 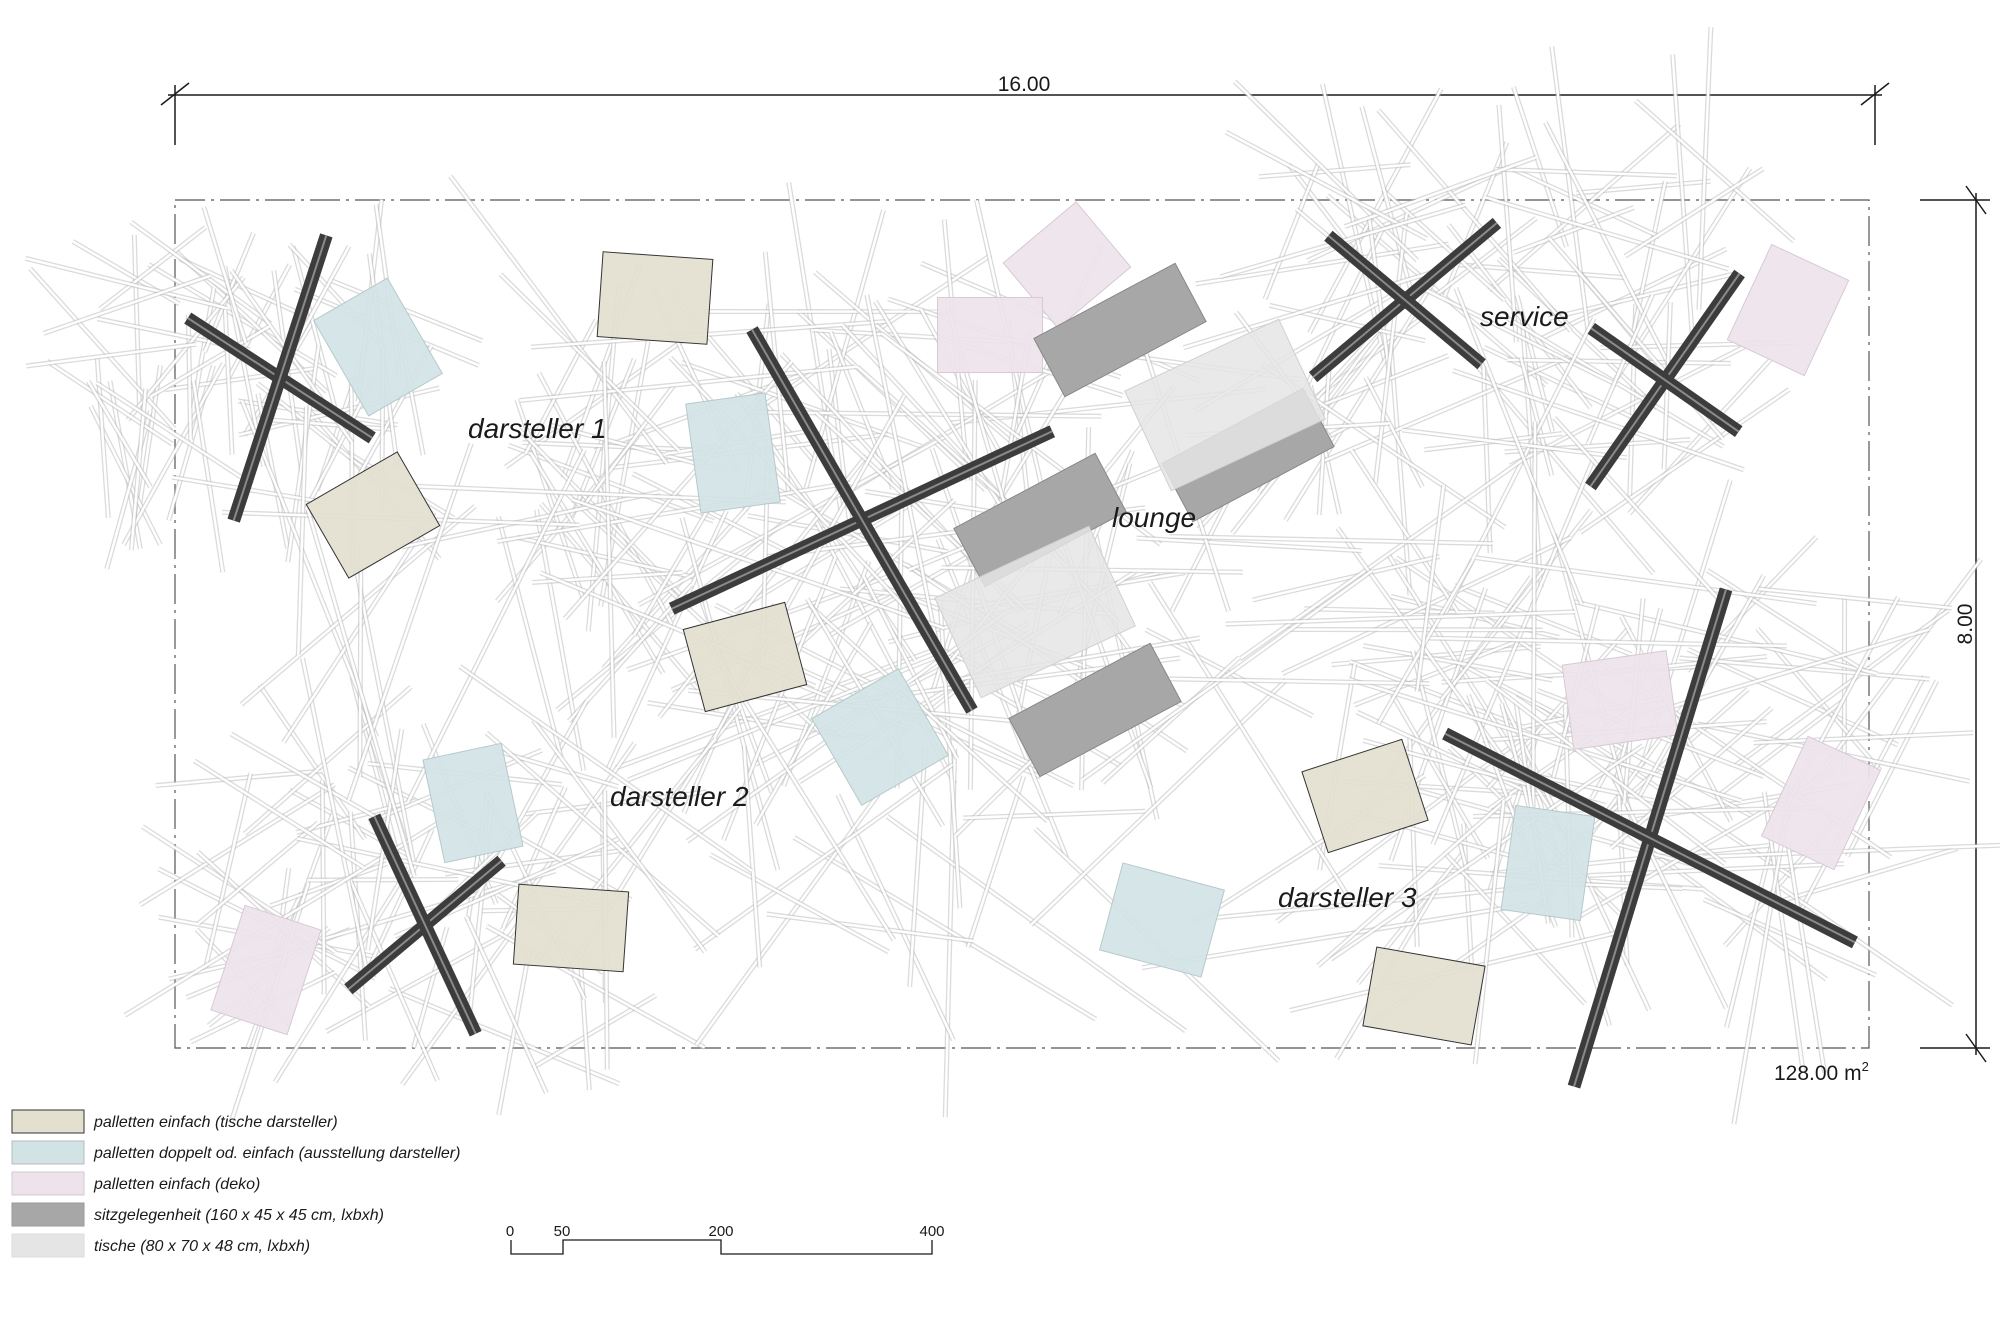 I want to click on zone-label-darsteller-3: darsteller 3, so click(x=1347, y=897).